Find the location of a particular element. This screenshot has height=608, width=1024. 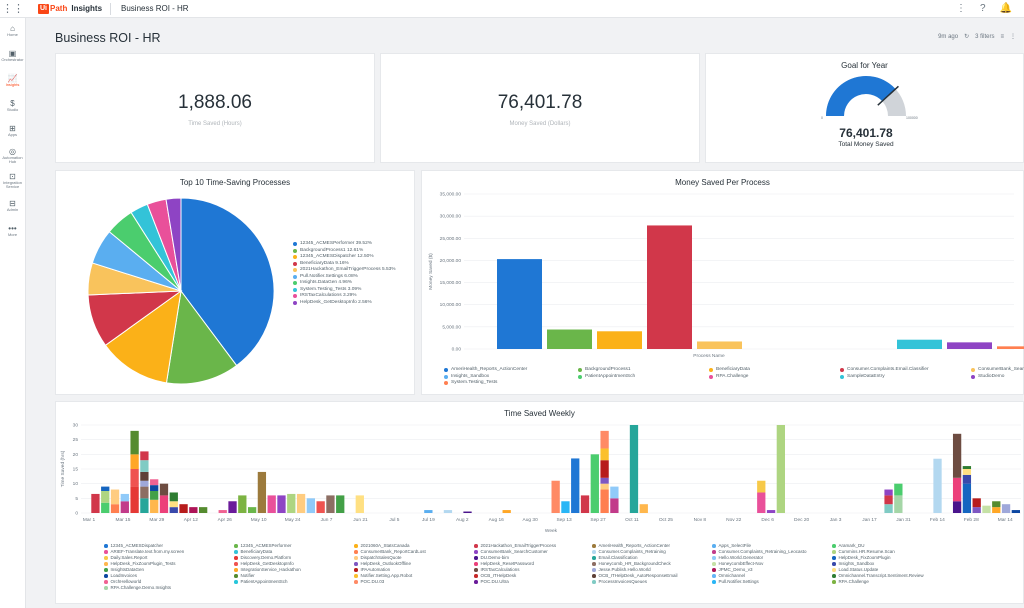

refresh-icon: ↻ is located at coordinates (967, 37).